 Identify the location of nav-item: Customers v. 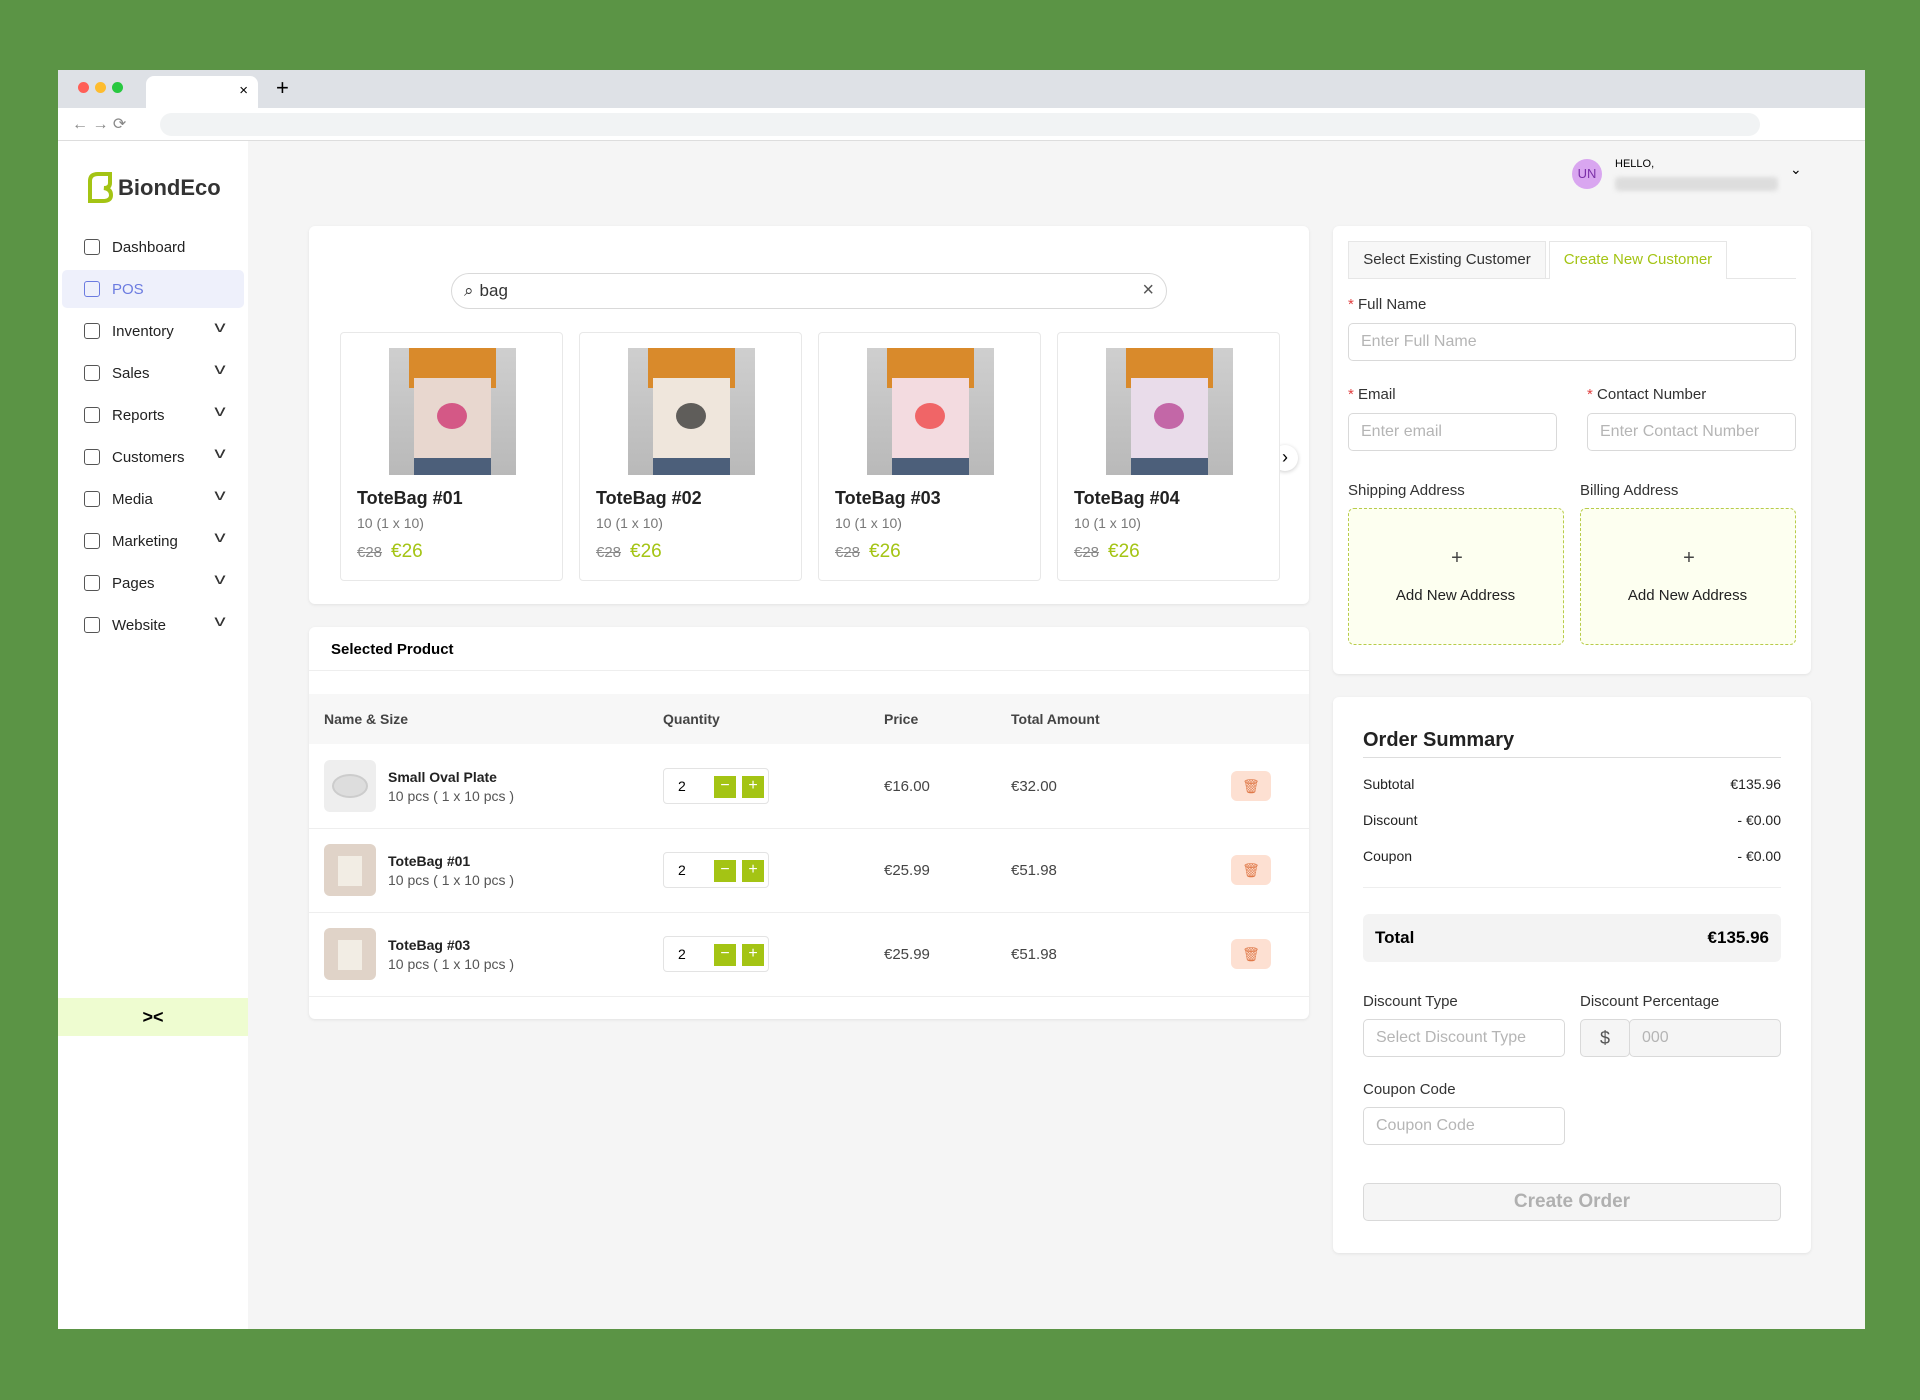
(153, 457).